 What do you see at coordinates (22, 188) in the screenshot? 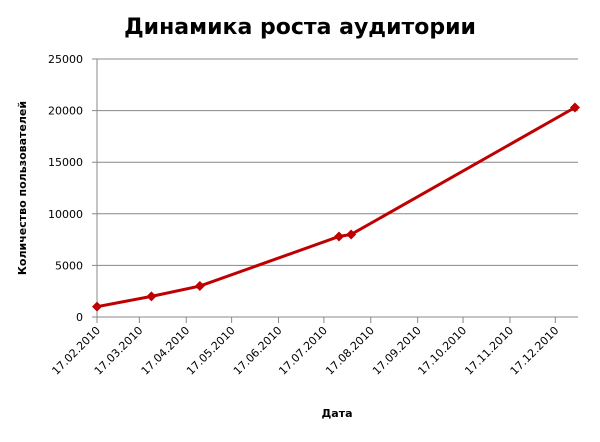
I see `y-axis-label: Количество пользователей` at bounding box center [22, 188].